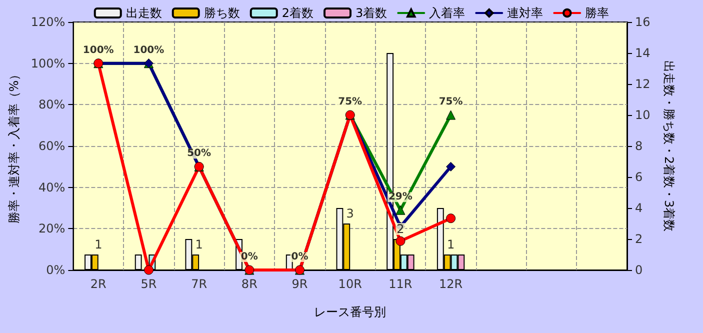  Describe the element at coordinates (144, 13) in the screenshot. I see `legend-label: 出走数` at that location.